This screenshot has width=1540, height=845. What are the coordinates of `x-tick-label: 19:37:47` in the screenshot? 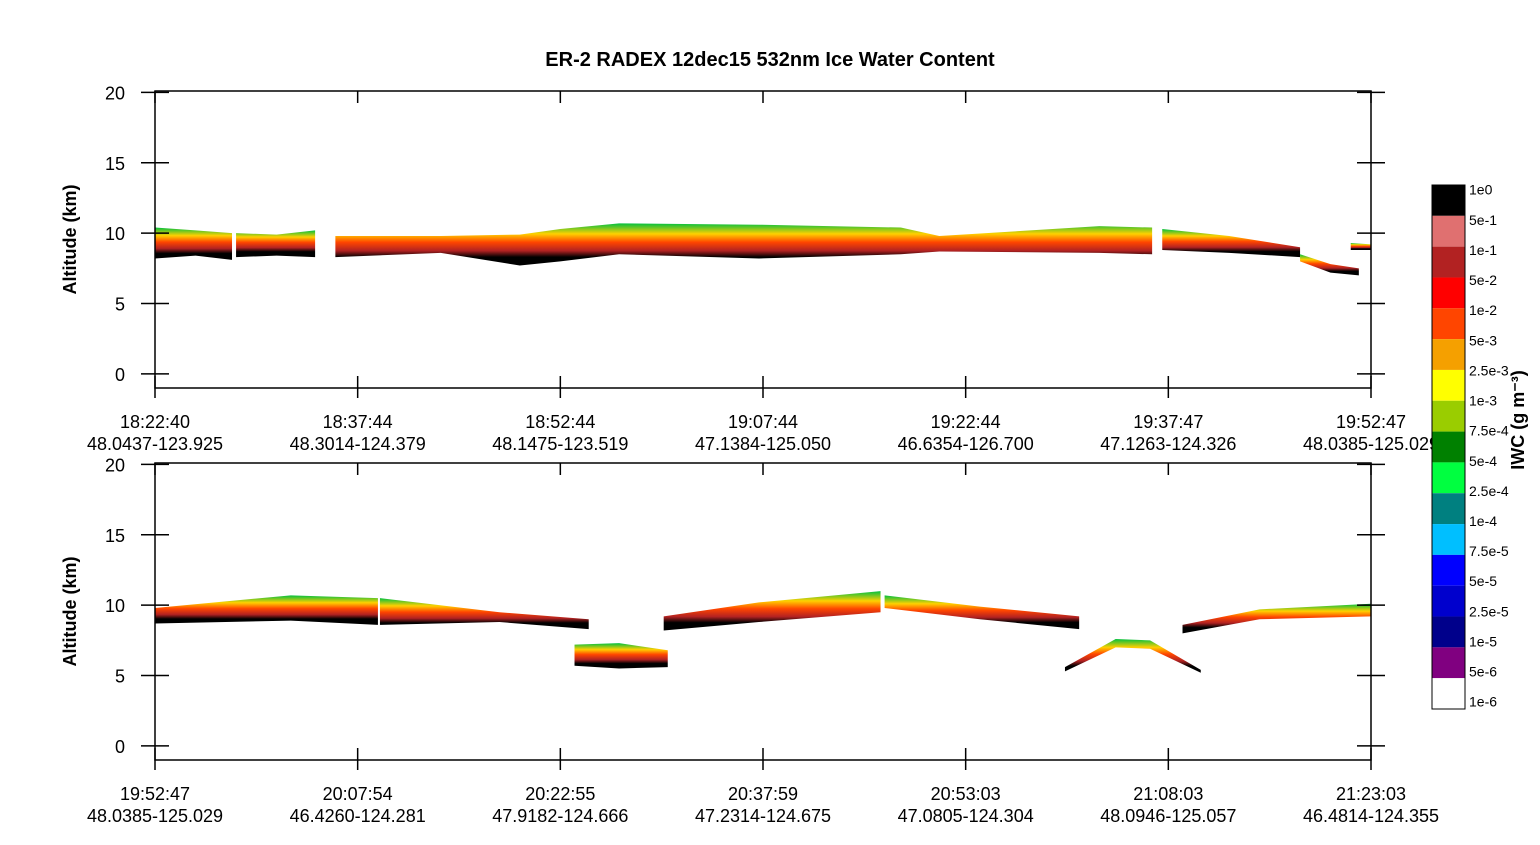 It's located at (1168, 422).